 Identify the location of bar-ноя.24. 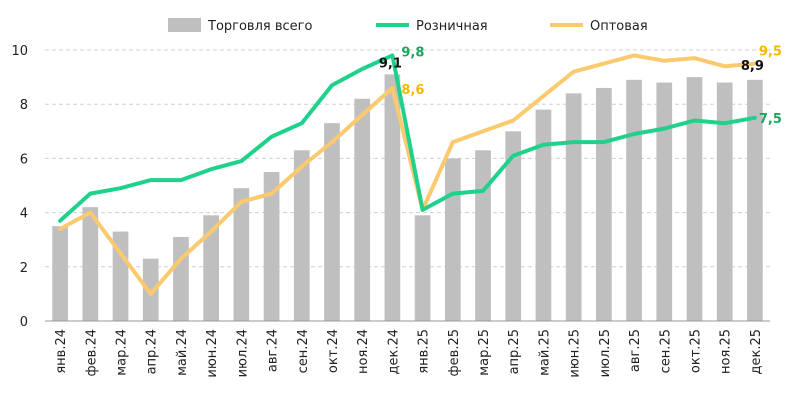
(362, 209).